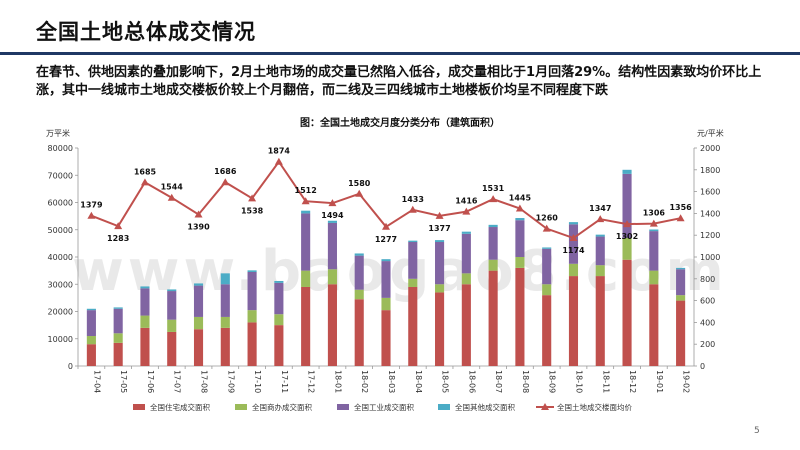 Image resolution: width=800 pixels, height=450 pixels. I want to click on x-tick-label: 19-01, so click(659, 381).